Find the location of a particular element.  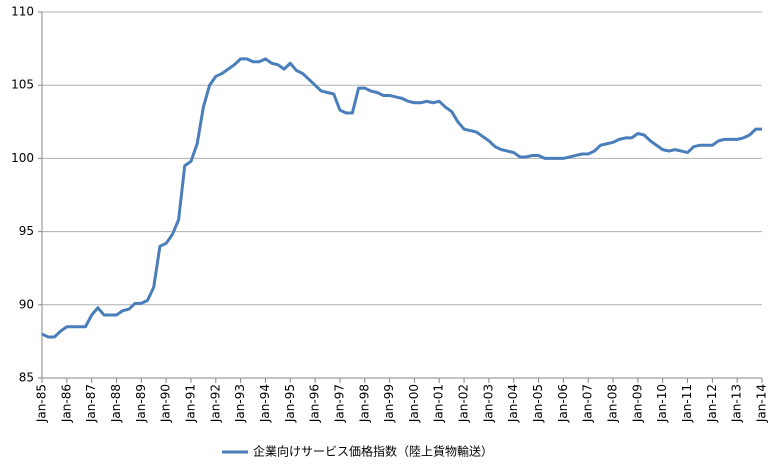

x-tick-label: Jan-05 is located at coordinates (538, 403).